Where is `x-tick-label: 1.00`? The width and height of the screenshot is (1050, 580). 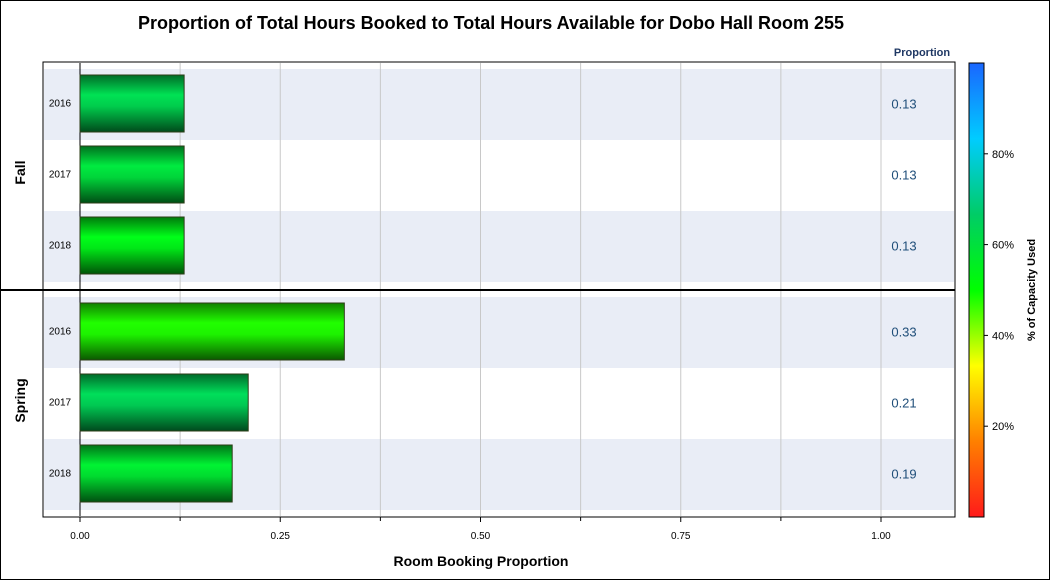
x-tick-label: 1.00 is located at coordinates (881, 536).